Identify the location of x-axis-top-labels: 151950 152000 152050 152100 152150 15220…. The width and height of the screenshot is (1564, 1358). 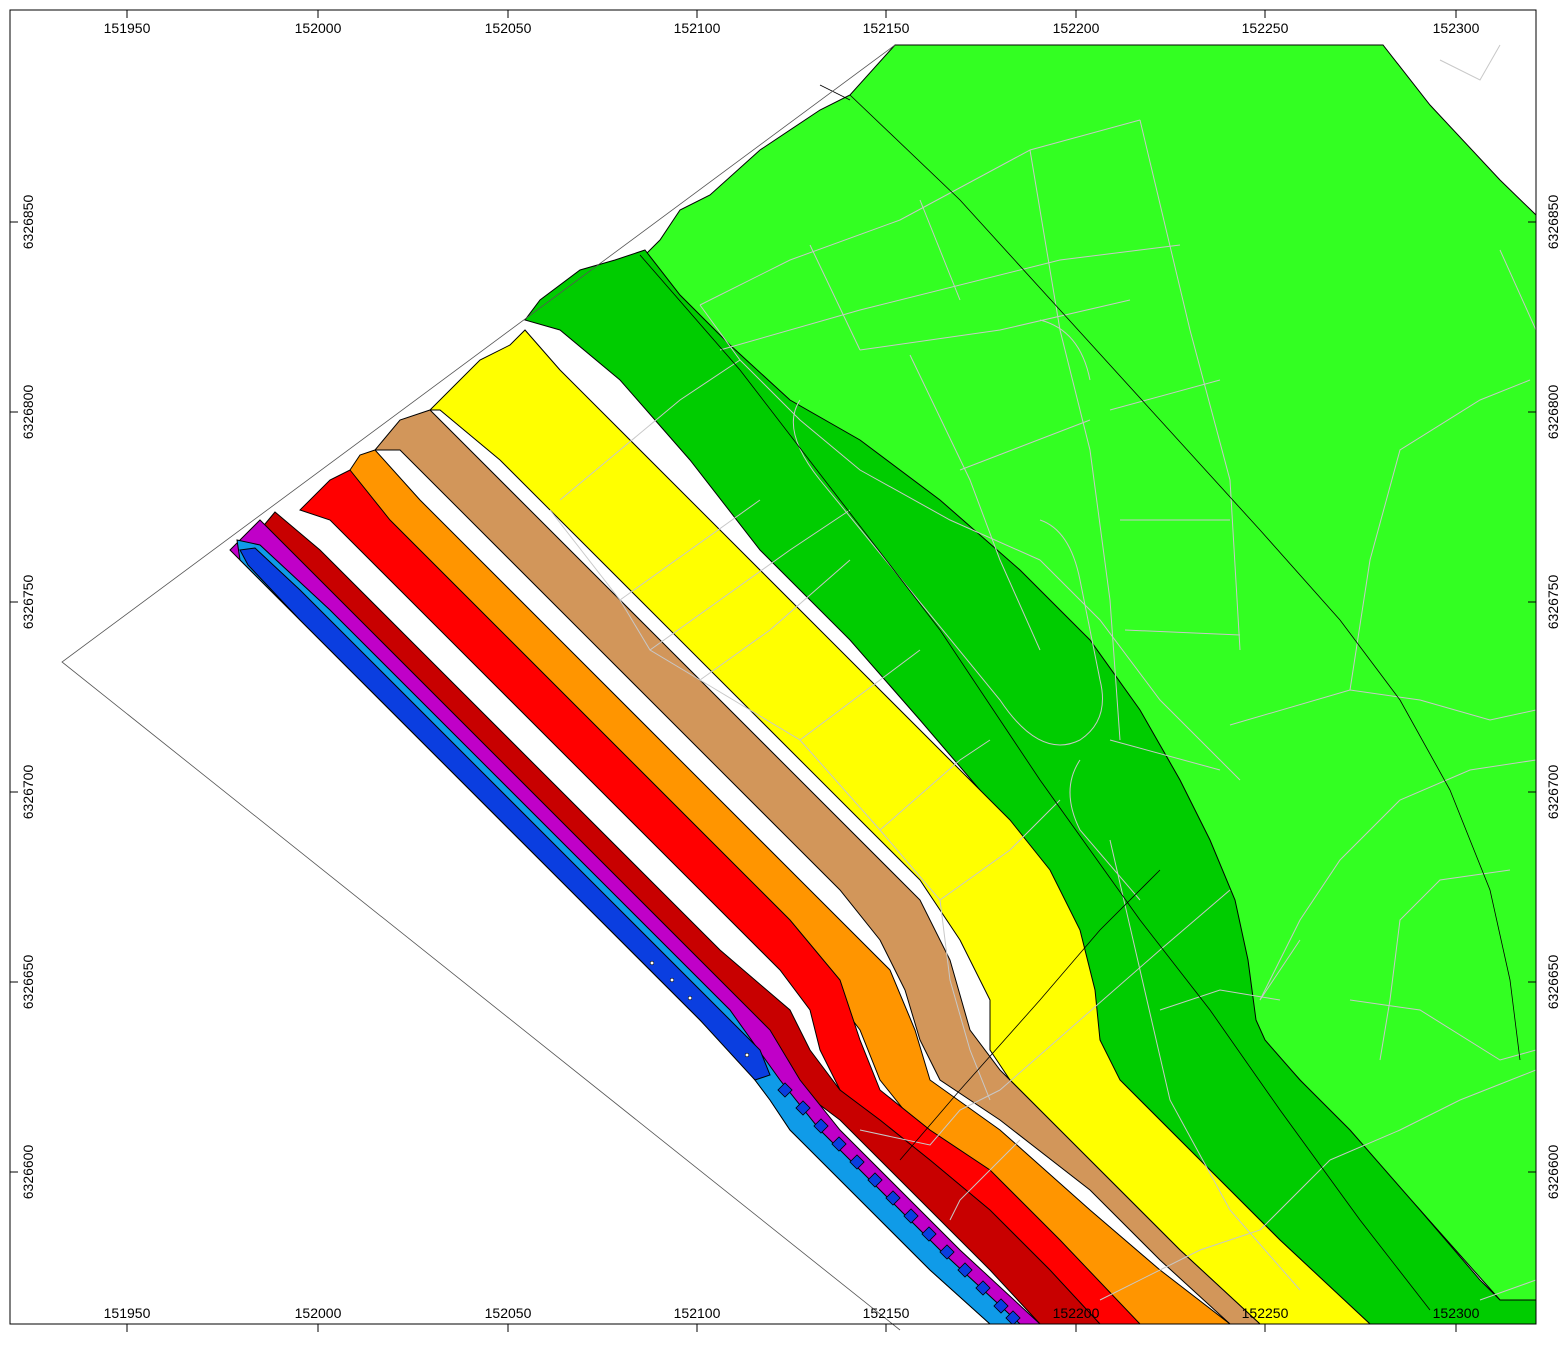
(792, 28).